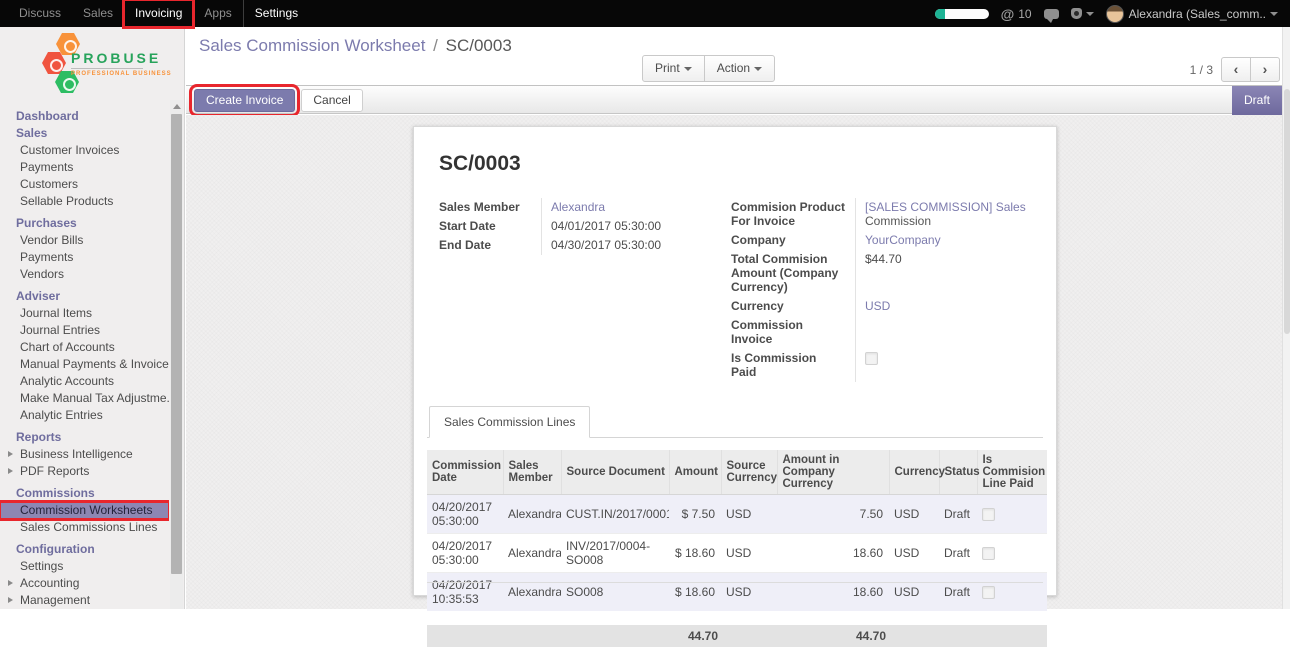  What do you see at coordinates (961, 13) in the screenshot?
I see `timer-progress-pill` at bounding box center [961, 13].